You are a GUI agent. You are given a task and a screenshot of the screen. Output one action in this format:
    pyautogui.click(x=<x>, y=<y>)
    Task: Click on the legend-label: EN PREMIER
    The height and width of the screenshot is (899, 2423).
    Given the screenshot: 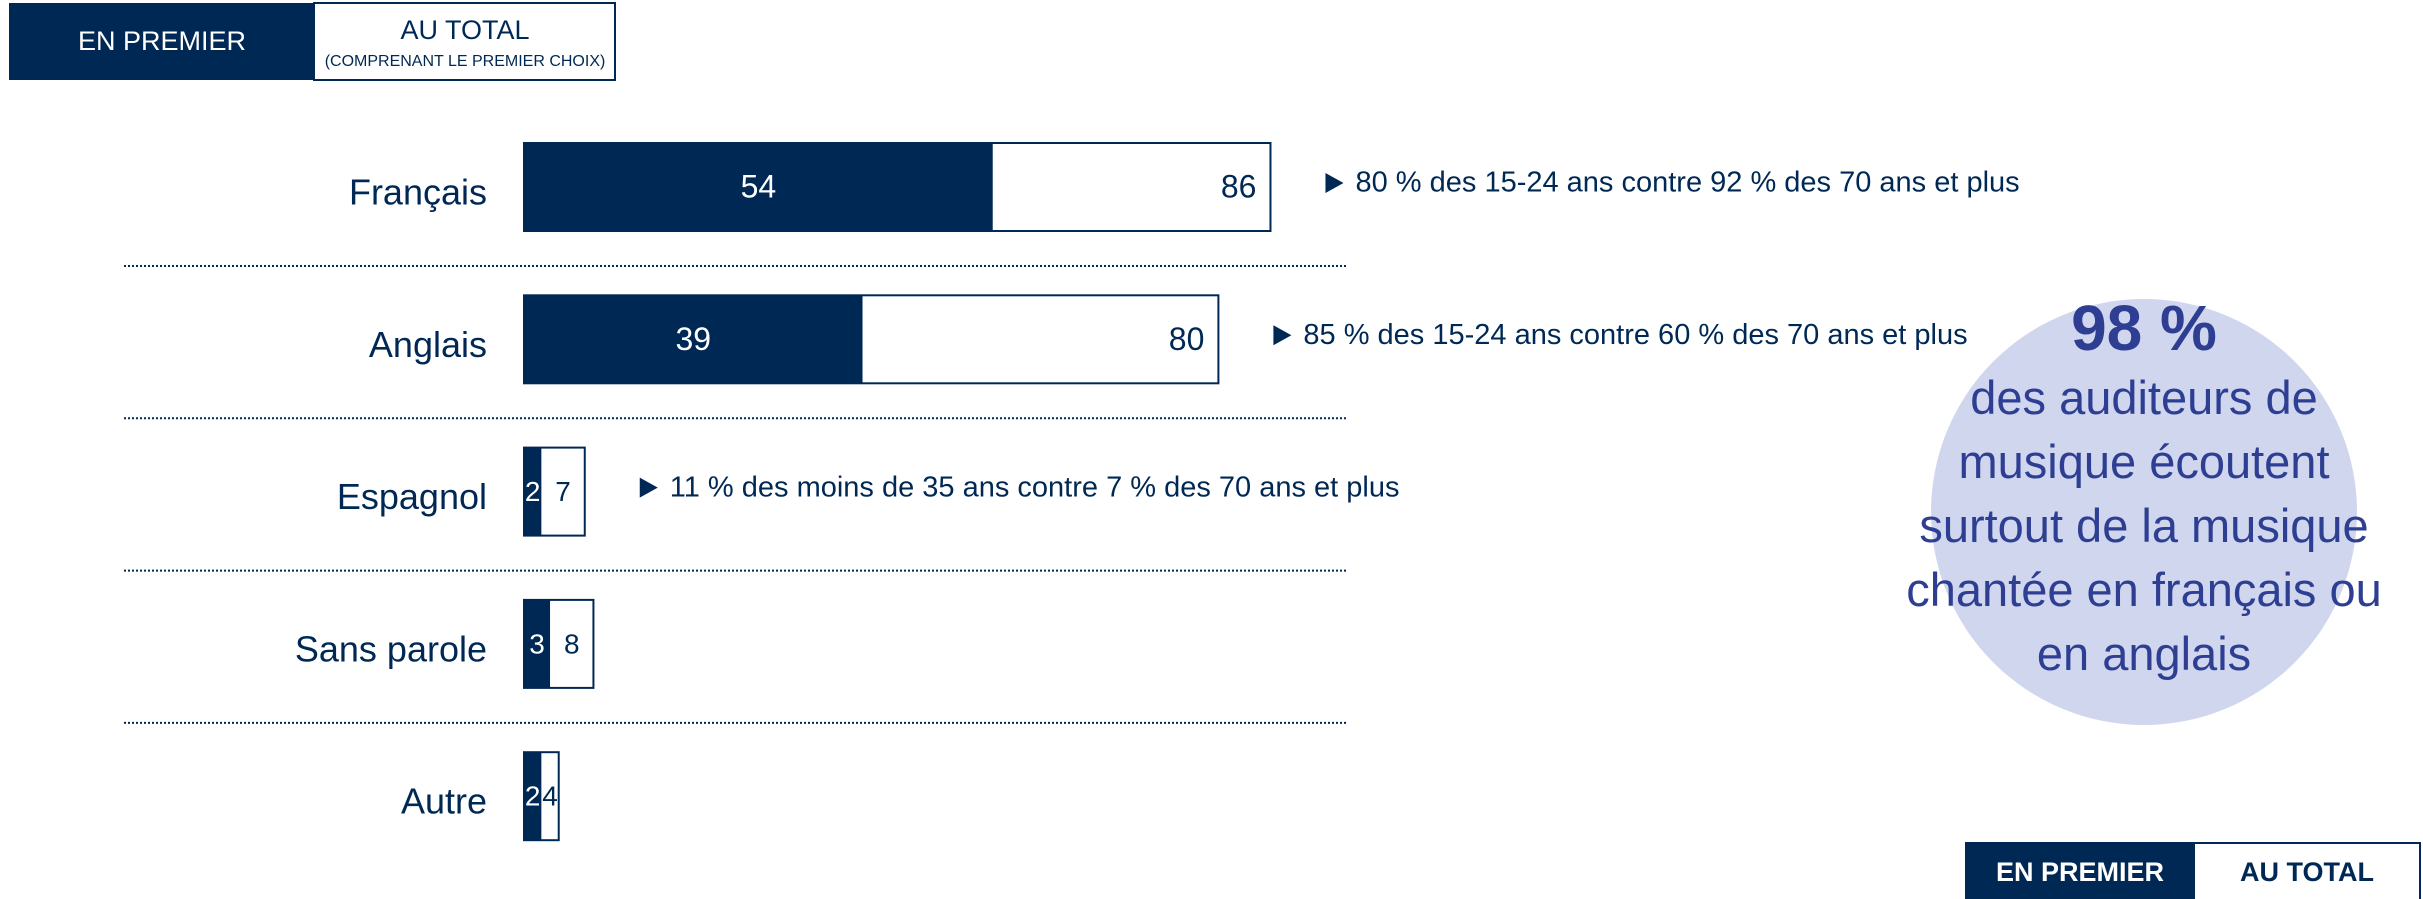 What is the action you would take?
    pyautogui.click(x=2080, y=872)
    